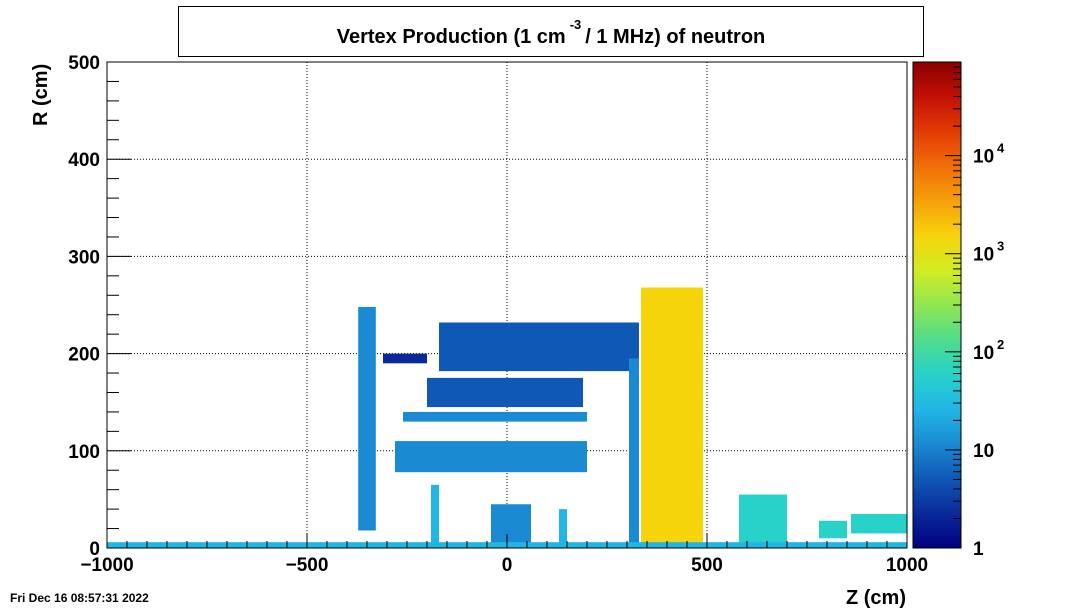 The image size is (1068, 610). I want to click on title-suffix: / 1 MHz) of neutron, so click(675, 37).